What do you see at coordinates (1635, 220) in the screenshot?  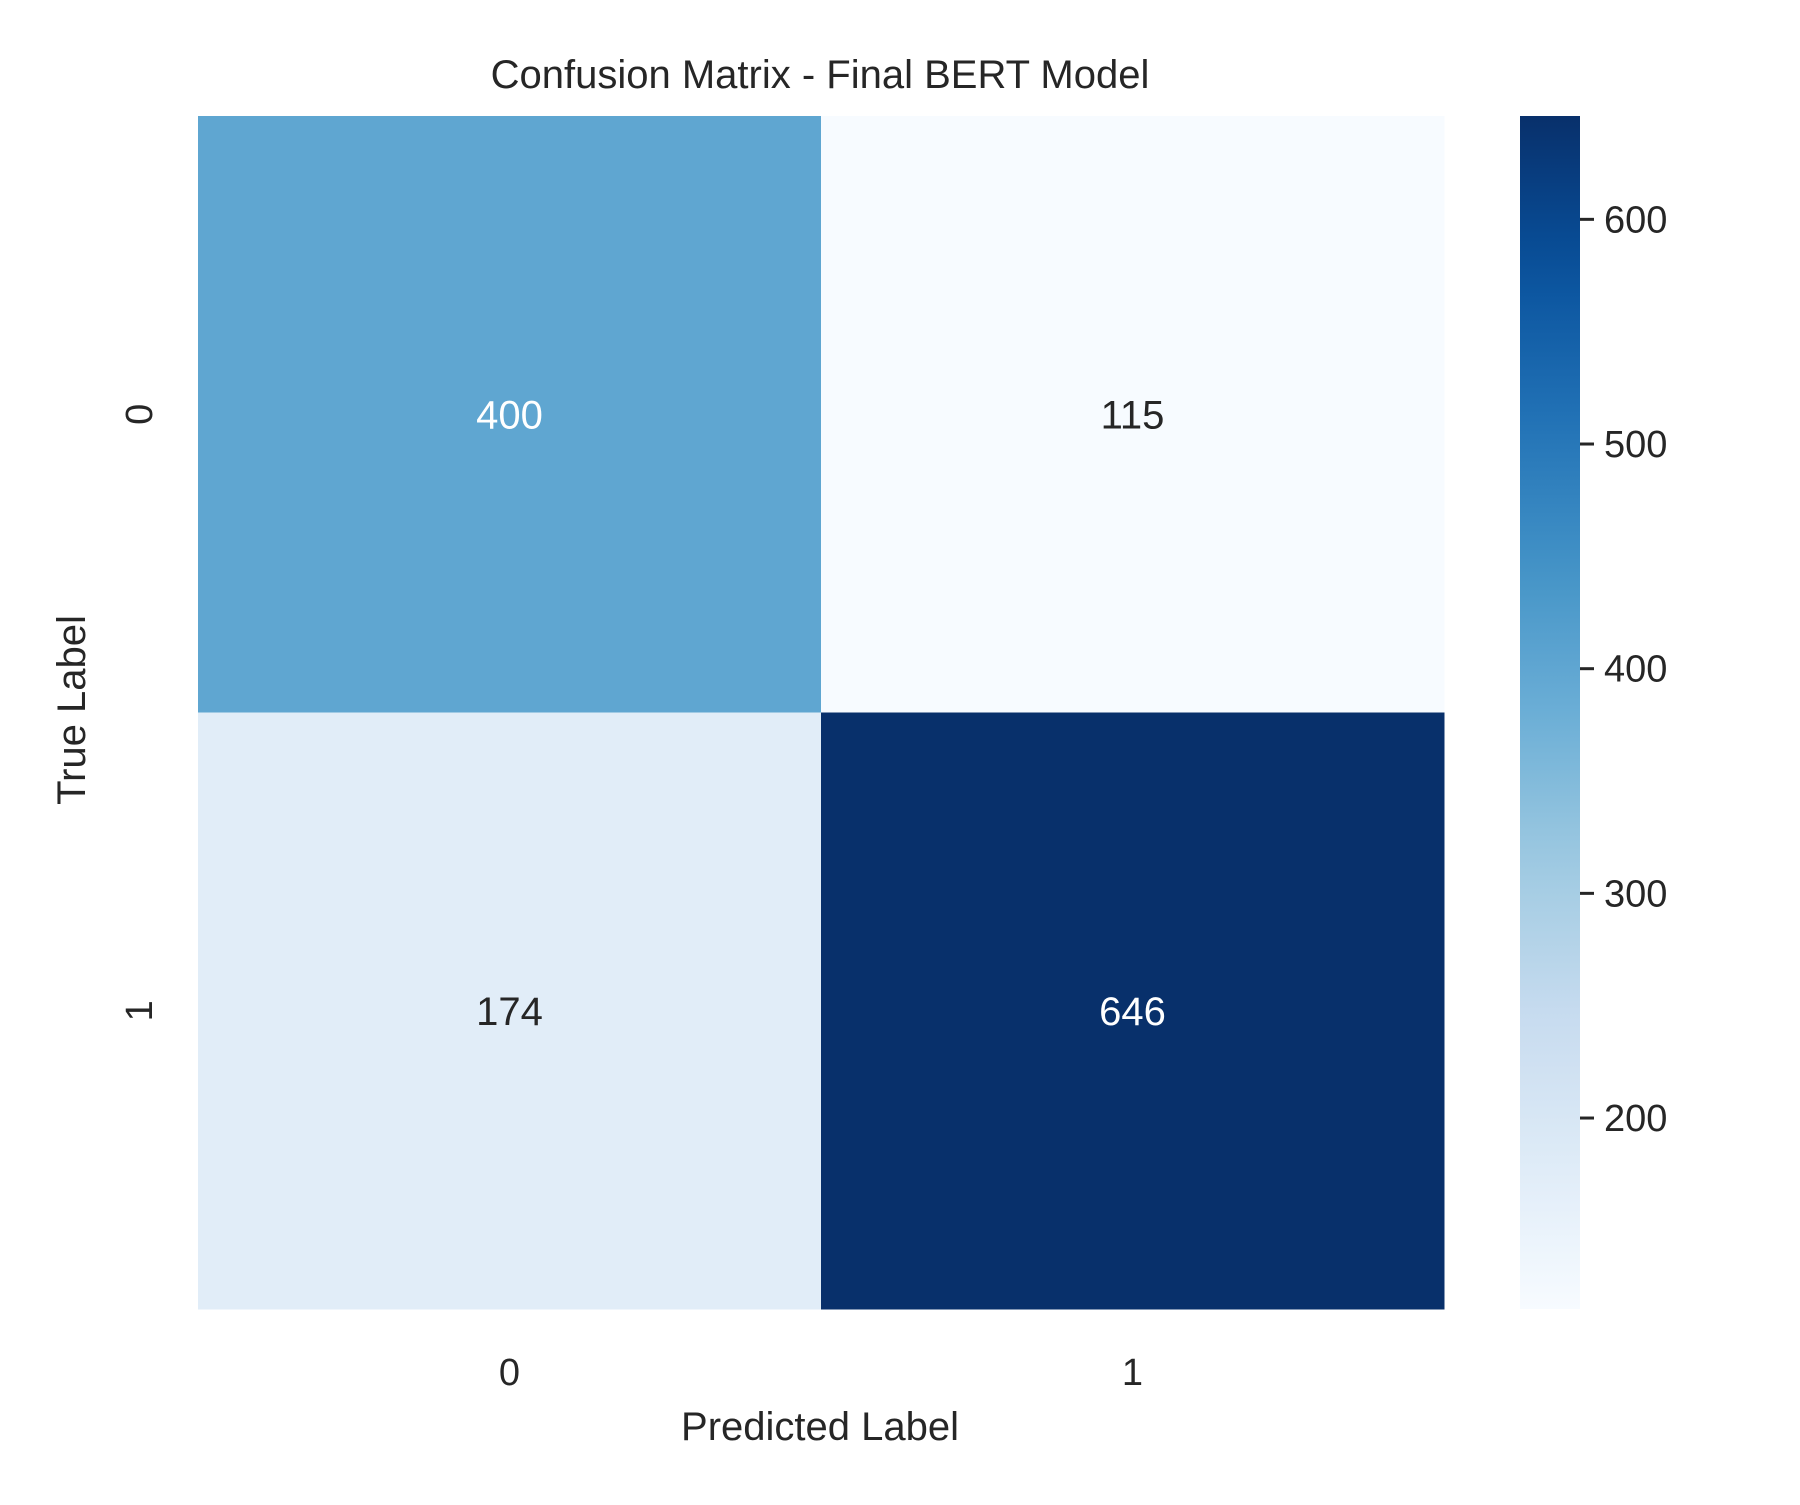 I see `colorbar-tick-label-600: 600` at bounding box center [1635, 220].